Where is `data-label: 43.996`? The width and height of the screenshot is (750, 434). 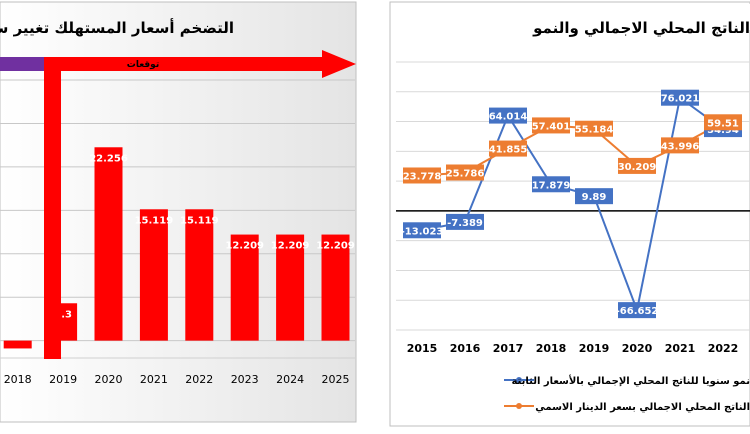 data-label: 43.996 is located at coordinates (680, 146).